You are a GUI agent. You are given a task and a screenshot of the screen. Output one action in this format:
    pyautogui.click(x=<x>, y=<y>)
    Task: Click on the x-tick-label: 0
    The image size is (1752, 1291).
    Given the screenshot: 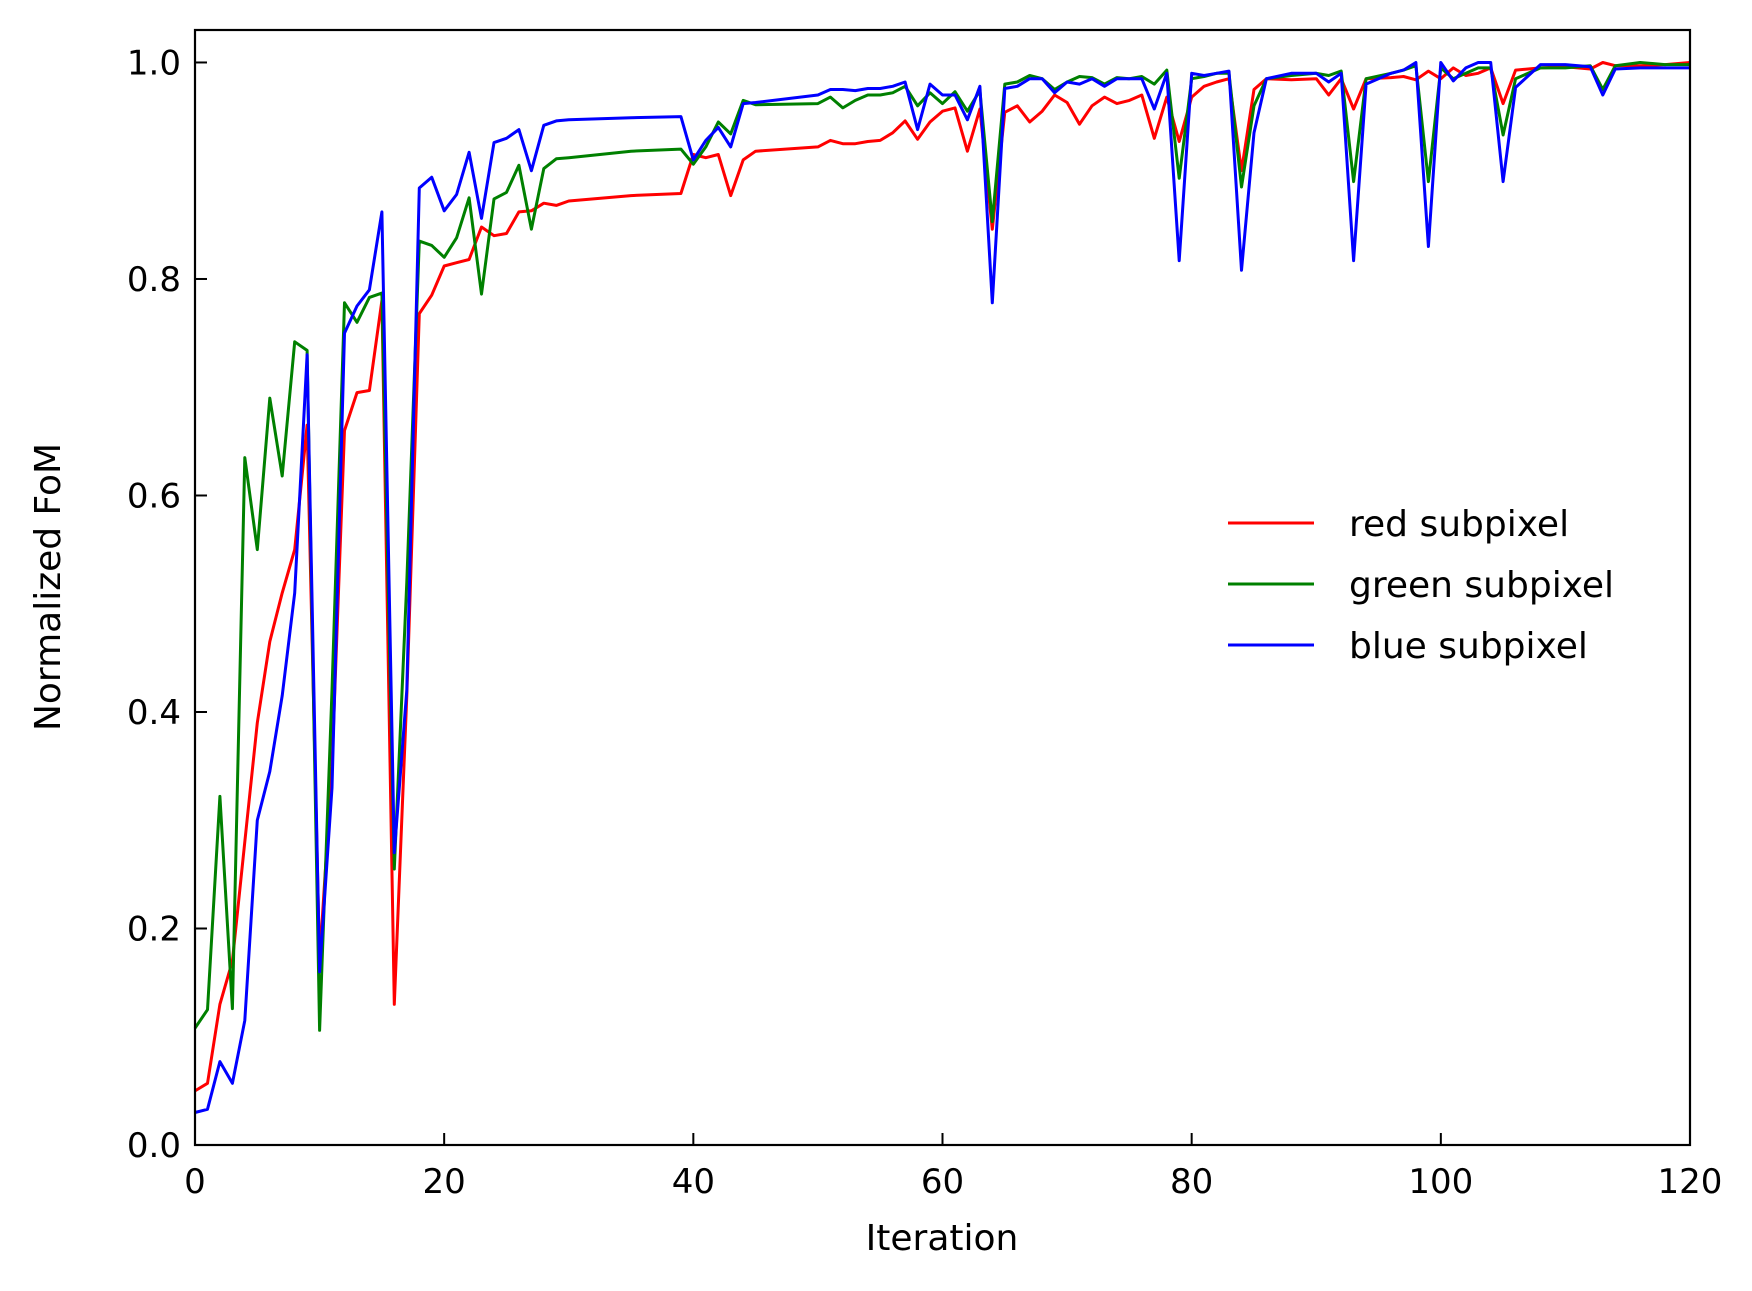 What is the action you would take?
    pyautogui.click(x=195, y=1182)
    